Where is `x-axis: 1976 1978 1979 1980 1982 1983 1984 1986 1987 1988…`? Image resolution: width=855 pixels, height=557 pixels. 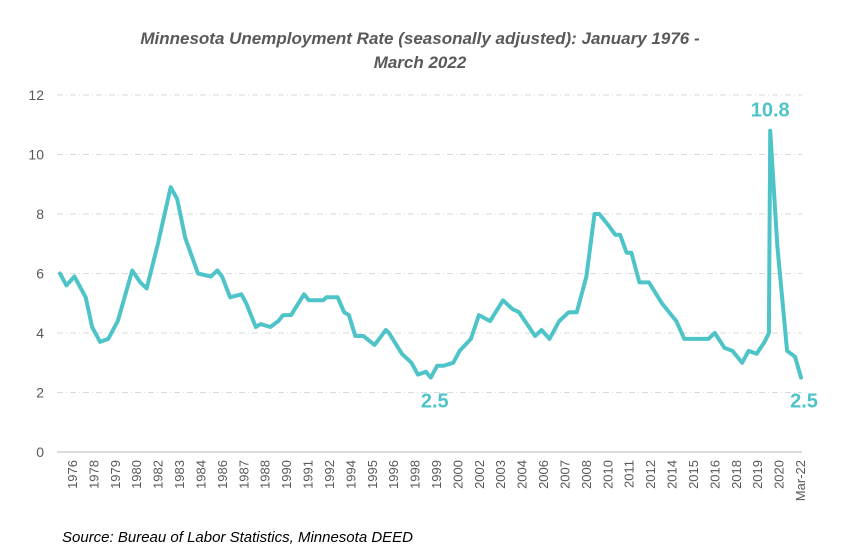 x-axis: 1976 1978 1979 1980 1982 1983 1984 1986 1987 1988… is located at coordinates (436, 480).